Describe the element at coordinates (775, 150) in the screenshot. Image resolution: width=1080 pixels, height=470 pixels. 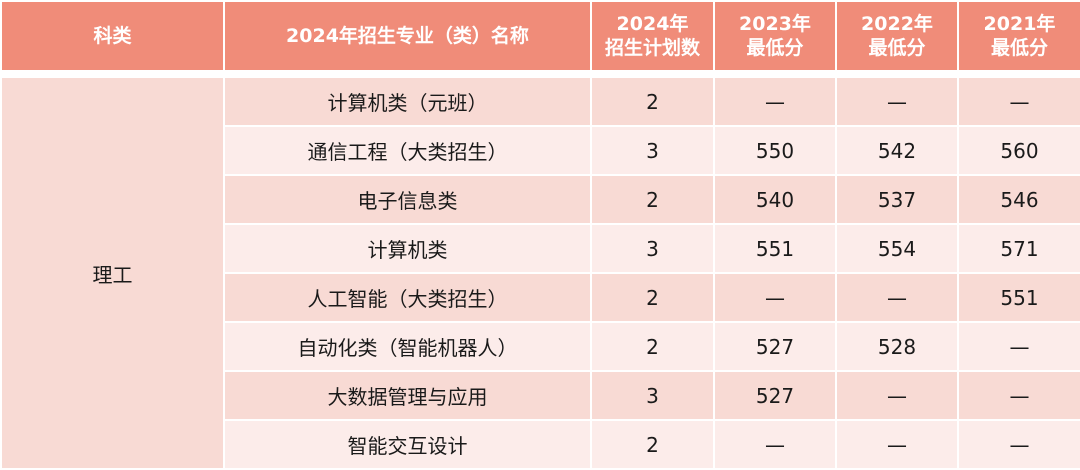
I see `score-2023-cell: 550` at that location.